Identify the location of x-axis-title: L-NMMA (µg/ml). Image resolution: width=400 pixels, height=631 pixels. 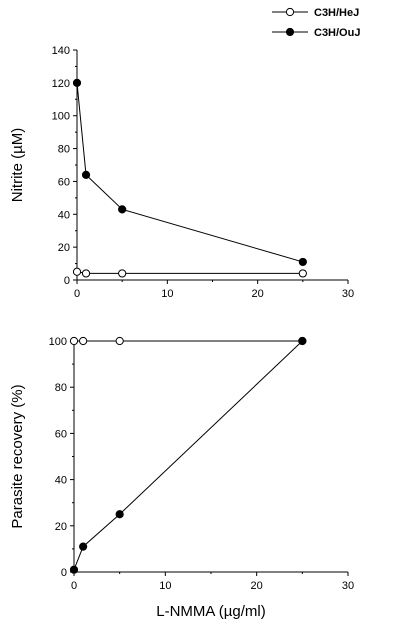
(210, 611).